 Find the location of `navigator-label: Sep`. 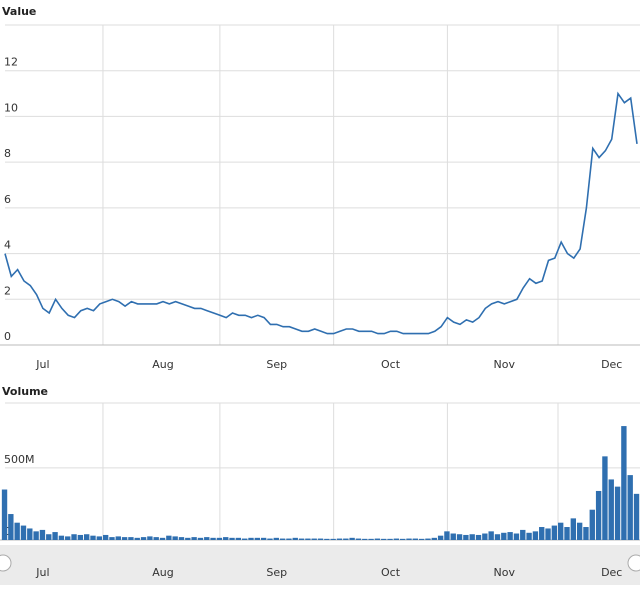

navigator-label: Sep is located at coordinates (276, 572).